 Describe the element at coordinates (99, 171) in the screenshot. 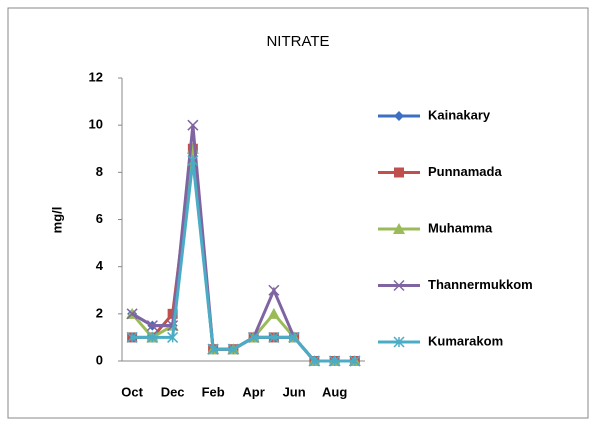

I see `y-tick-label: 8` at that location.